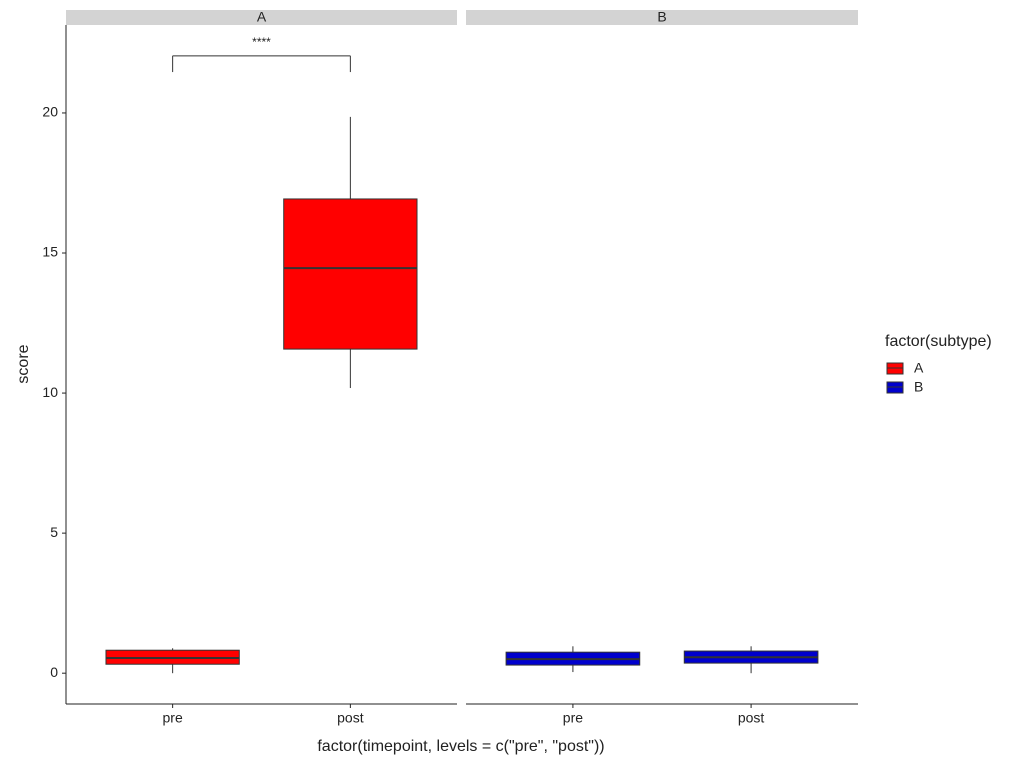 The width and height of the screenshot is (1024, 768). I want to click on facet-label: B, so click(661, 17).